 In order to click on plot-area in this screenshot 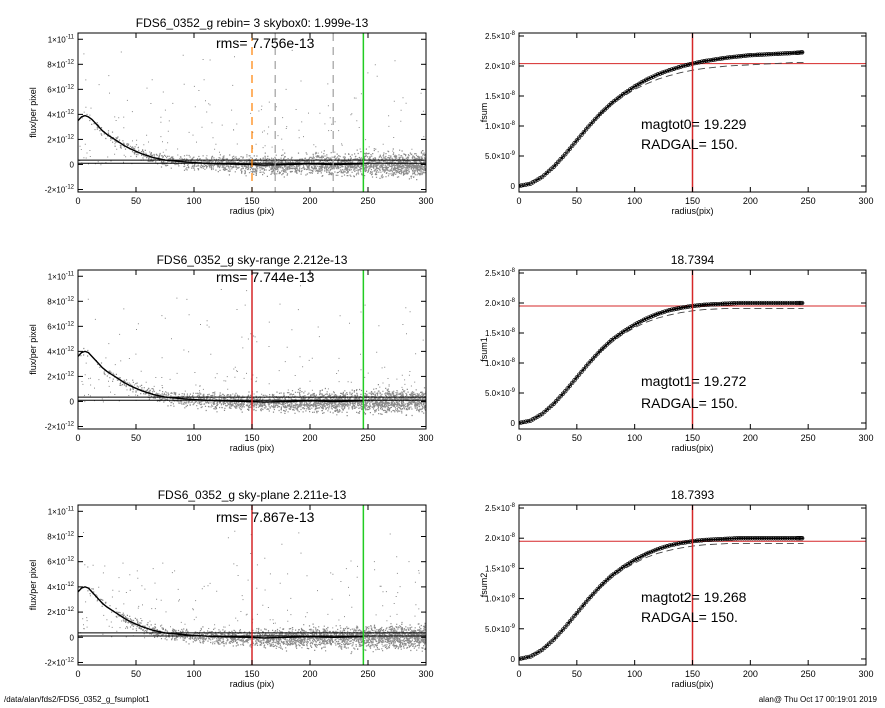, I will do `click(252, 349)`.